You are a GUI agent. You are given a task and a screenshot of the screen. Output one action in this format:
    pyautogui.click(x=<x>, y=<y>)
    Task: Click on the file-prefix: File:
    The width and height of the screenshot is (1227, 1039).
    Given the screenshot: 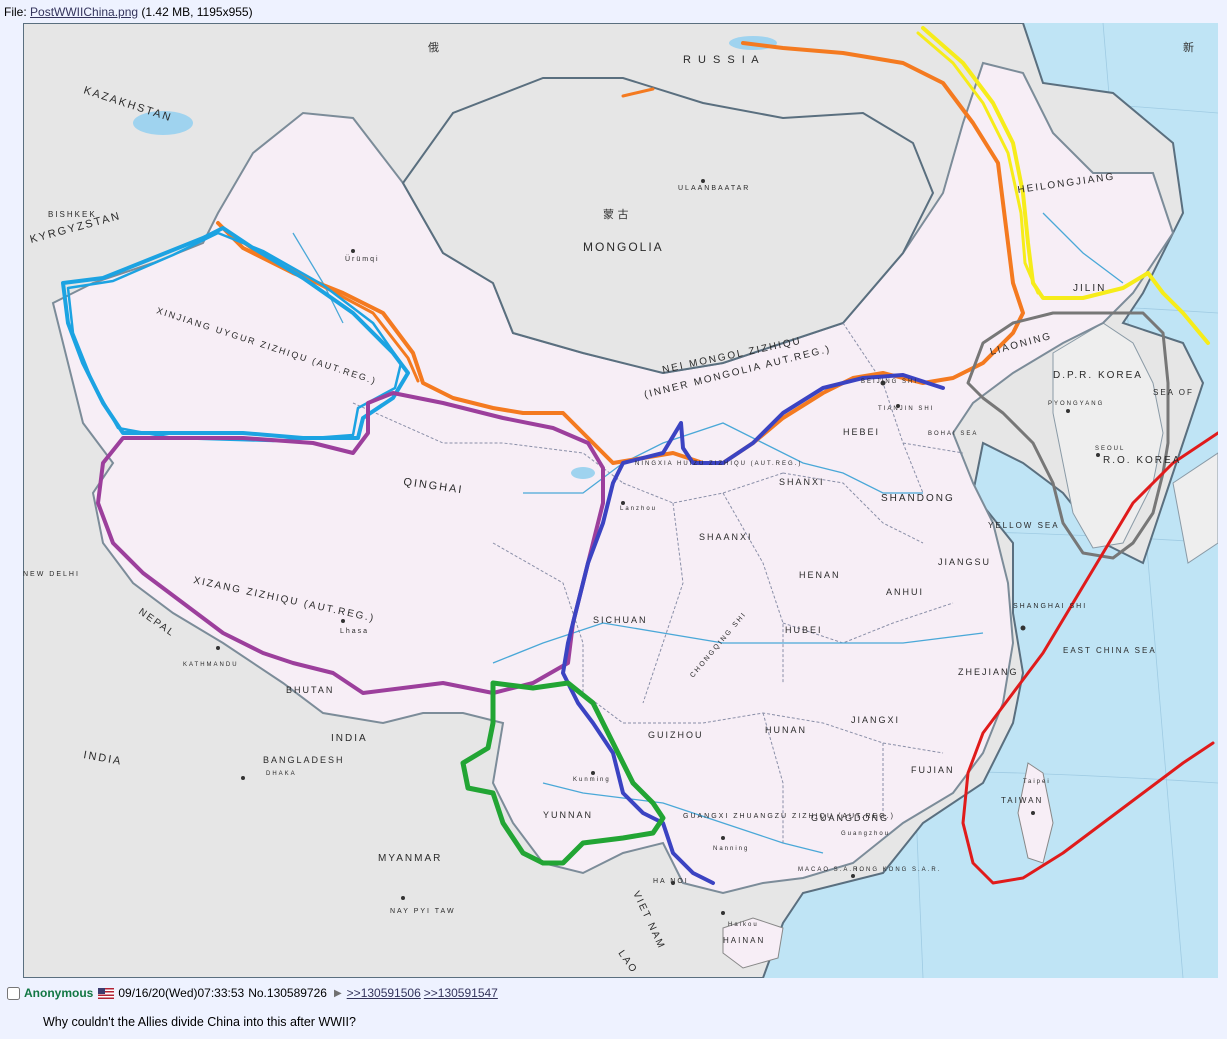 What is the action you would take?
    pyautogui.click(x=15, y=12)
    